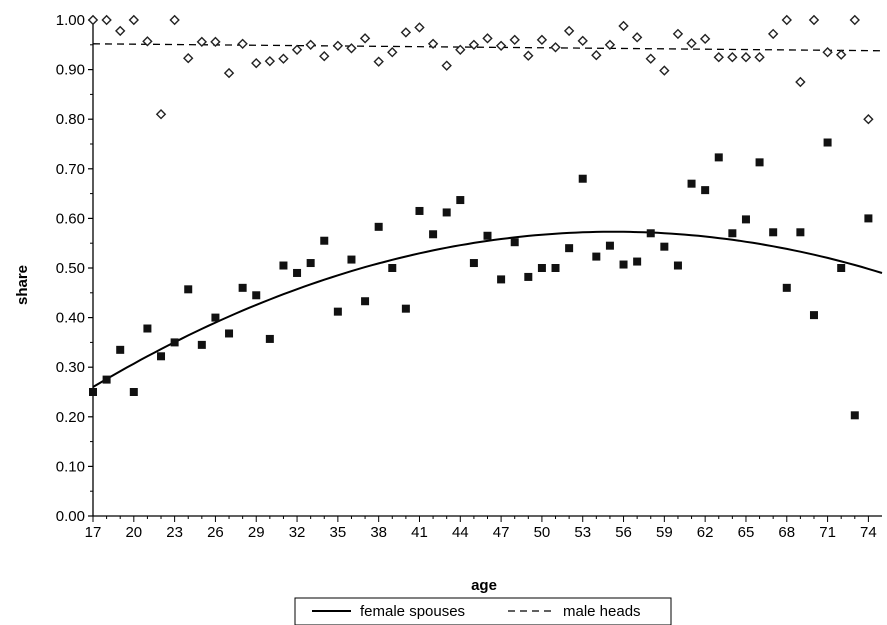 This screenshot has height=625, width=887. What do you see at coordinates (70, 516) in the screenshot?
I see `y-tick-label: 0.00` at bounding box center [70, 516].